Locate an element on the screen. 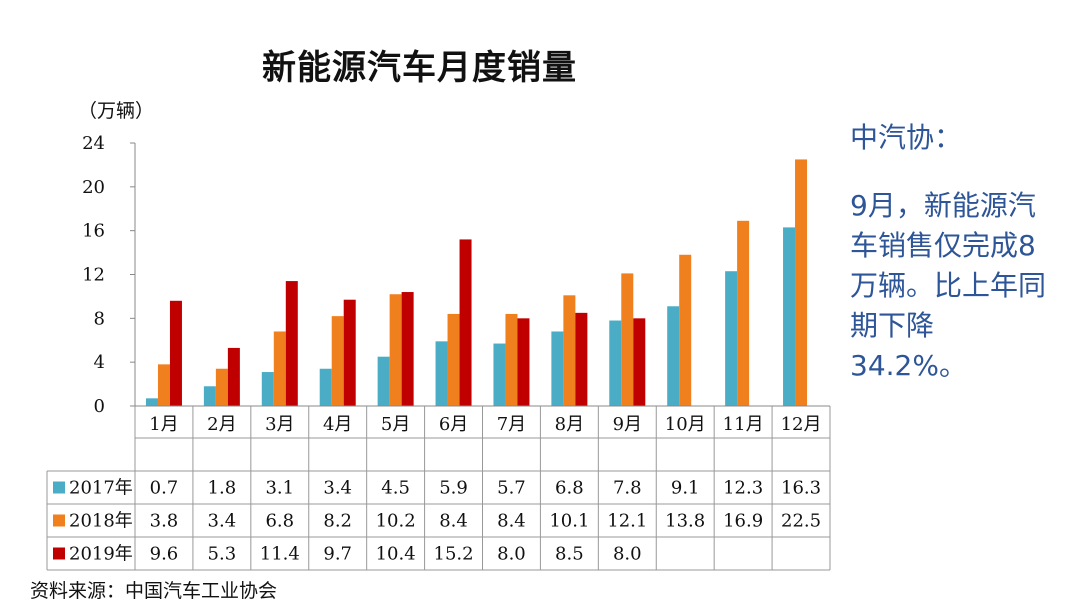 This screenshot has width=1080, height=608. x-tick-label: 1月 is located at coordinates (163, 424).